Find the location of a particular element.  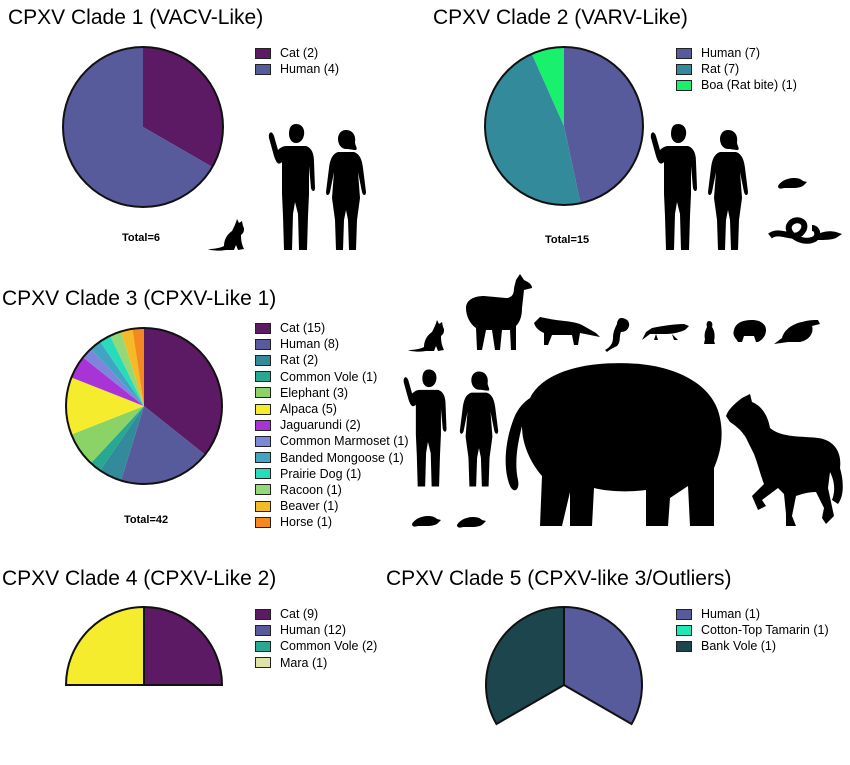

beaver-silhouette-icon is located at coordinates (797, 332).